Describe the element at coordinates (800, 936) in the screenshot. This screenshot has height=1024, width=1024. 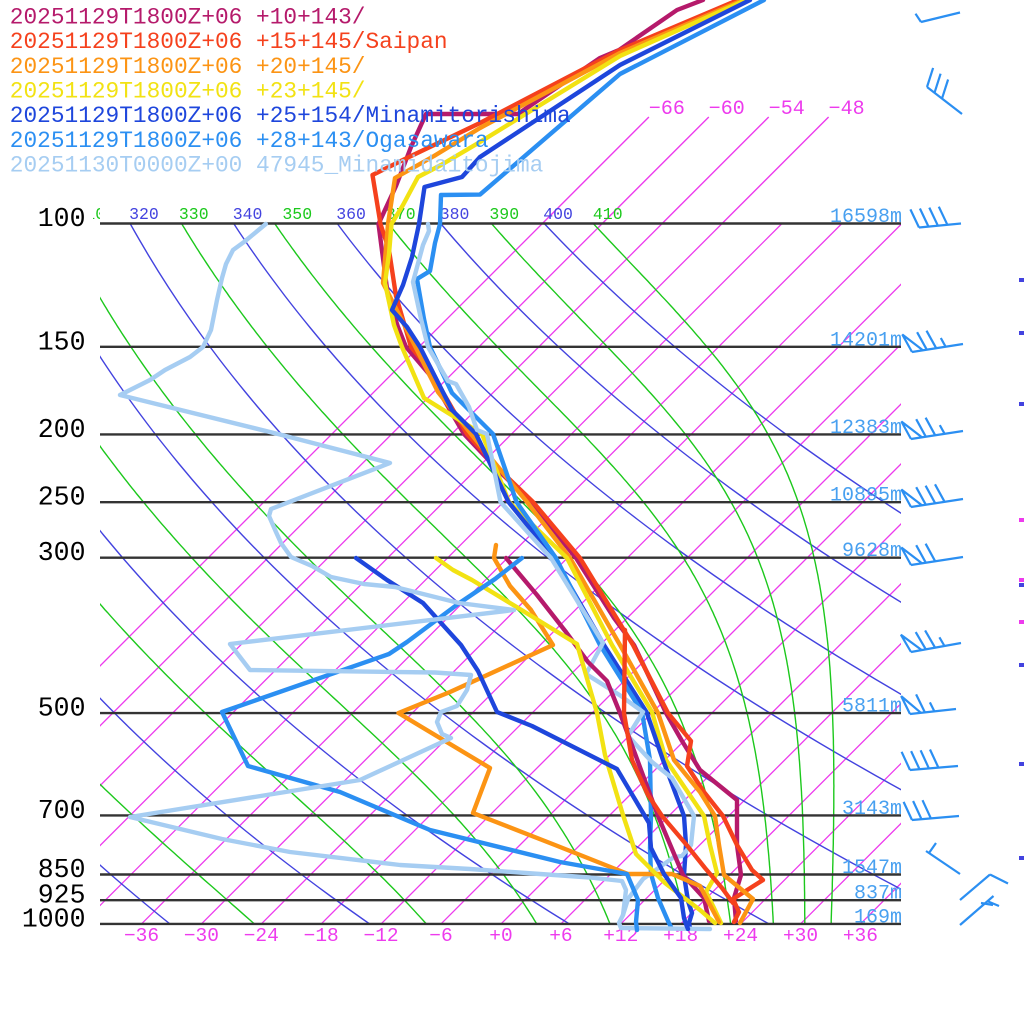
I see `svg-text: +30` at that location.